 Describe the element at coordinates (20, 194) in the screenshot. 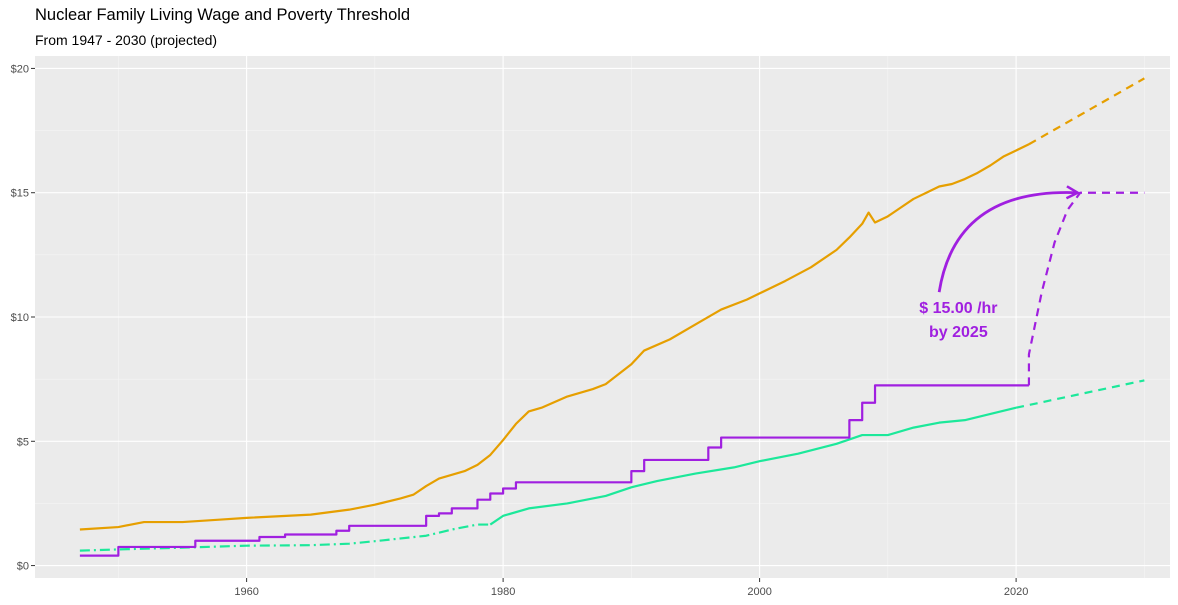

I see `y-tick-label: $15` at that location.